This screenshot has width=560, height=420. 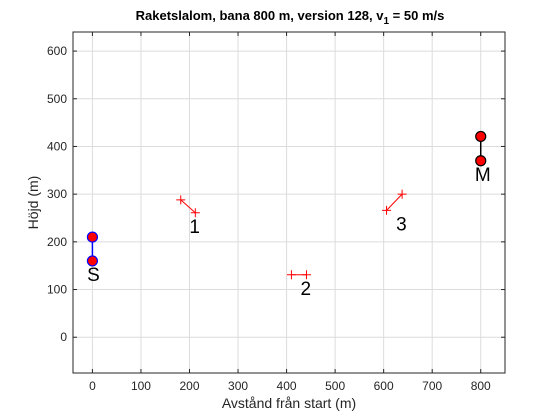 What do you see at coordinates (394, 212) in the screenshot?
I see `gate-3: 3` at bounding box center [394, 212].